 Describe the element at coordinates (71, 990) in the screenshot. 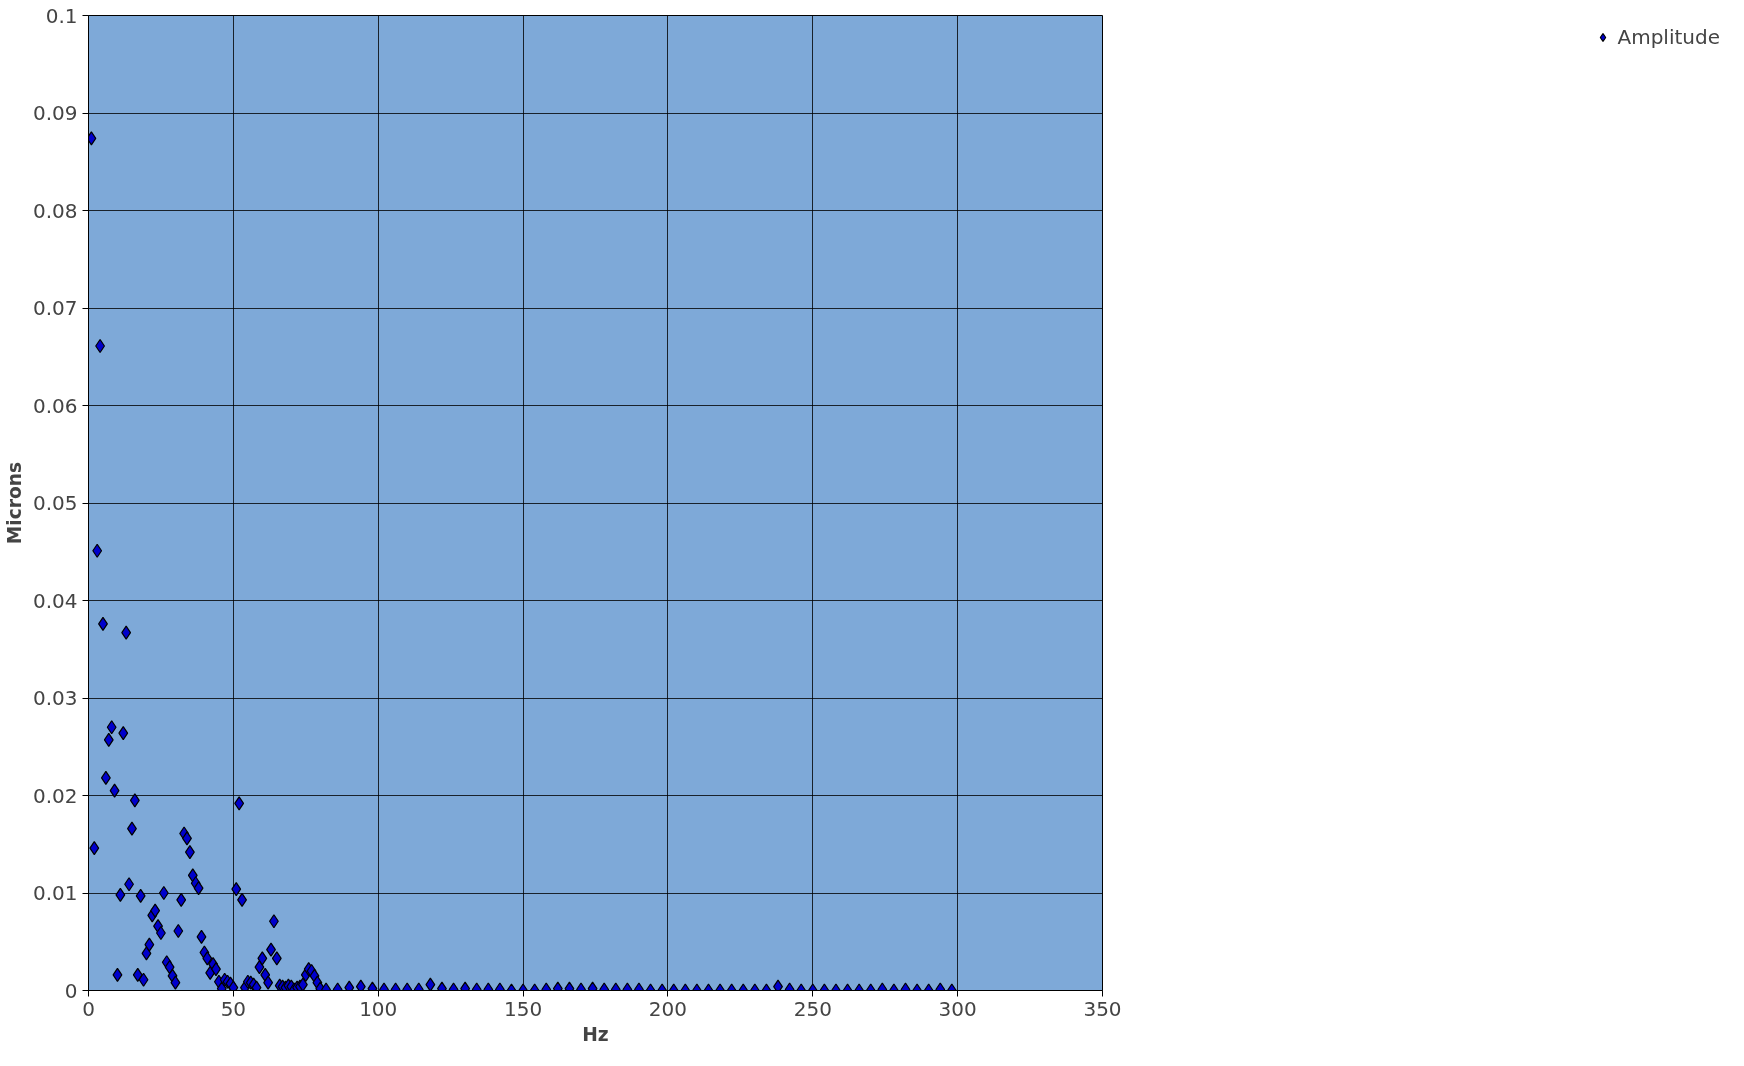

I see `y-tick-label: 0` at that location.